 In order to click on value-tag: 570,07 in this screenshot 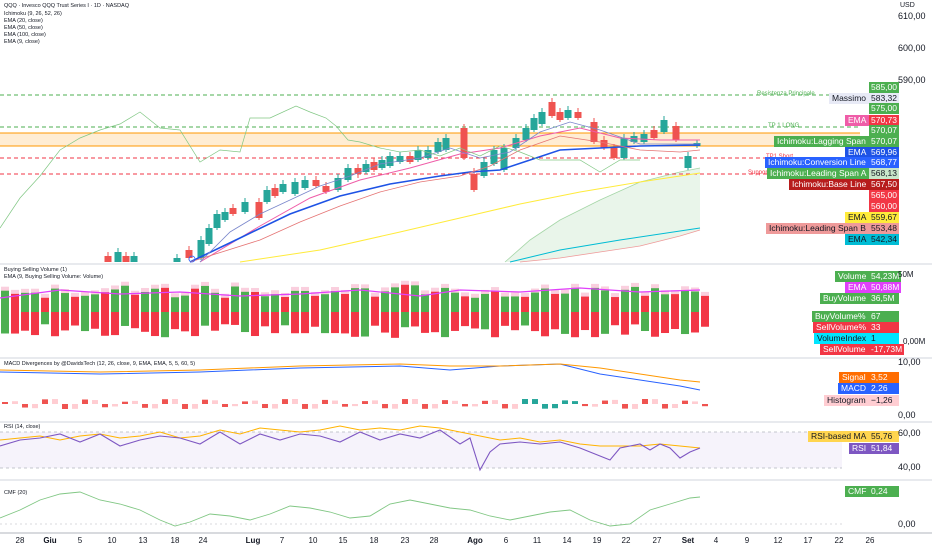, I will do `click(884, 141)`.